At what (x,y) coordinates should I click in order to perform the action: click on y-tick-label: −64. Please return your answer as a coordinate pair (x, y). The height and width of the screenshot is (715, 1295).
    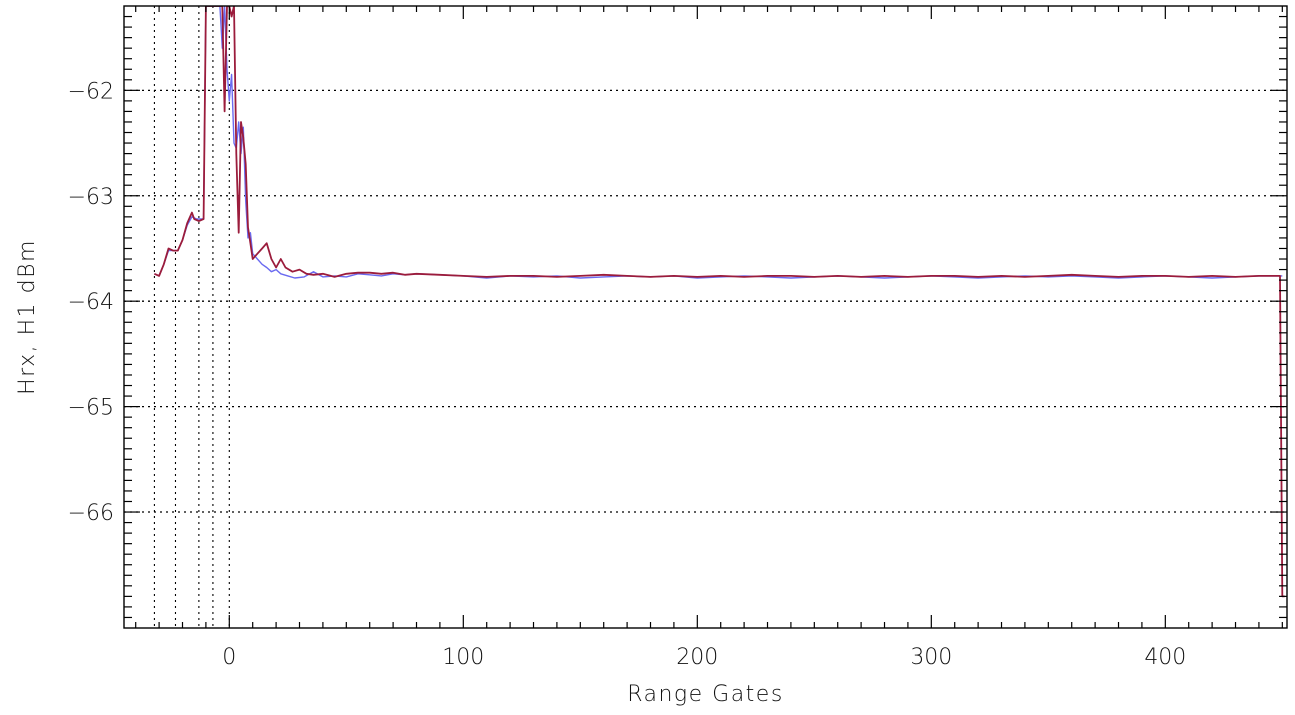
    Looking at the image, I should click on (91, 302).